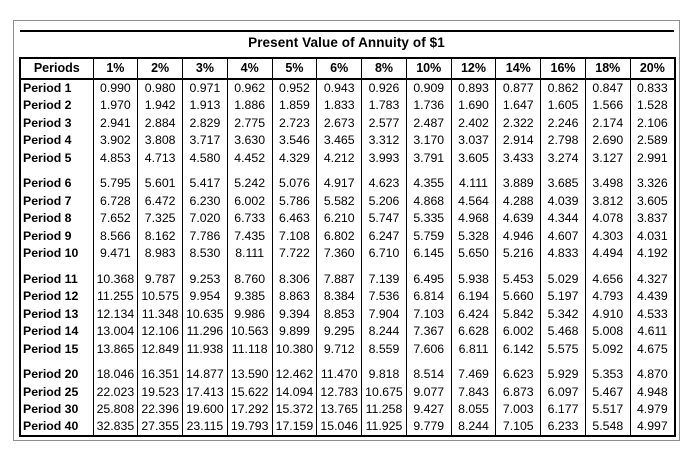 The width and height of the screenshot is (700, 468). What do you see at coordinates (339, 88) in the screenshot?
I see `cell: 0.943` at bounding box center [339, 88].